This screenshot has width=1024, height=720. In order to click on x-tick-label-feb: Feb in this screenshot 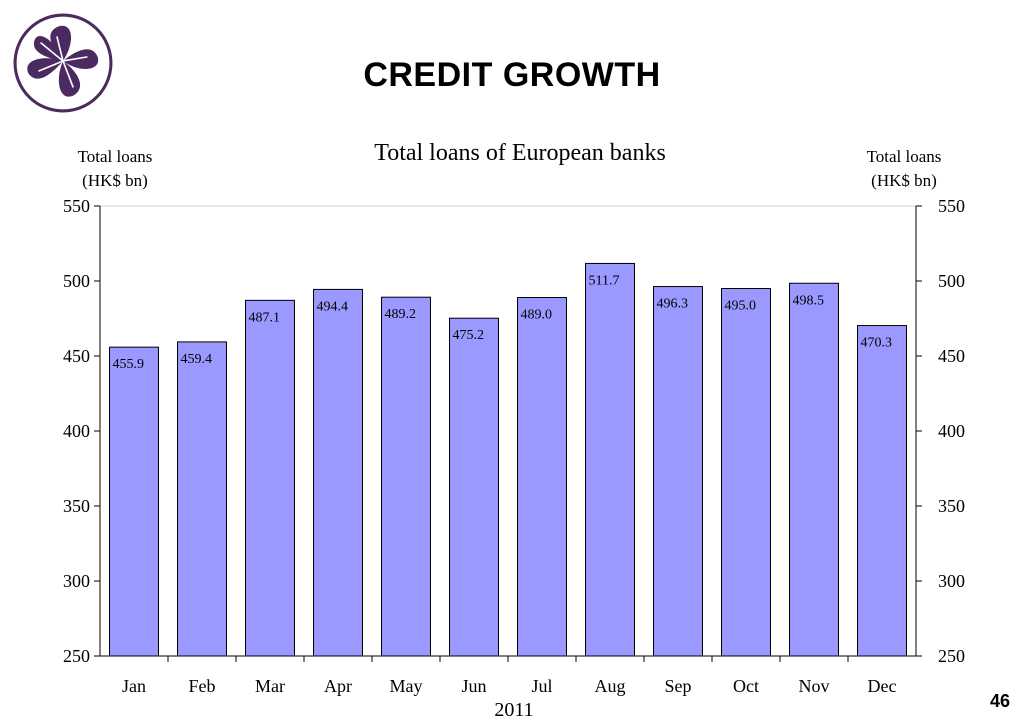, I will do `click(202, 686)`.